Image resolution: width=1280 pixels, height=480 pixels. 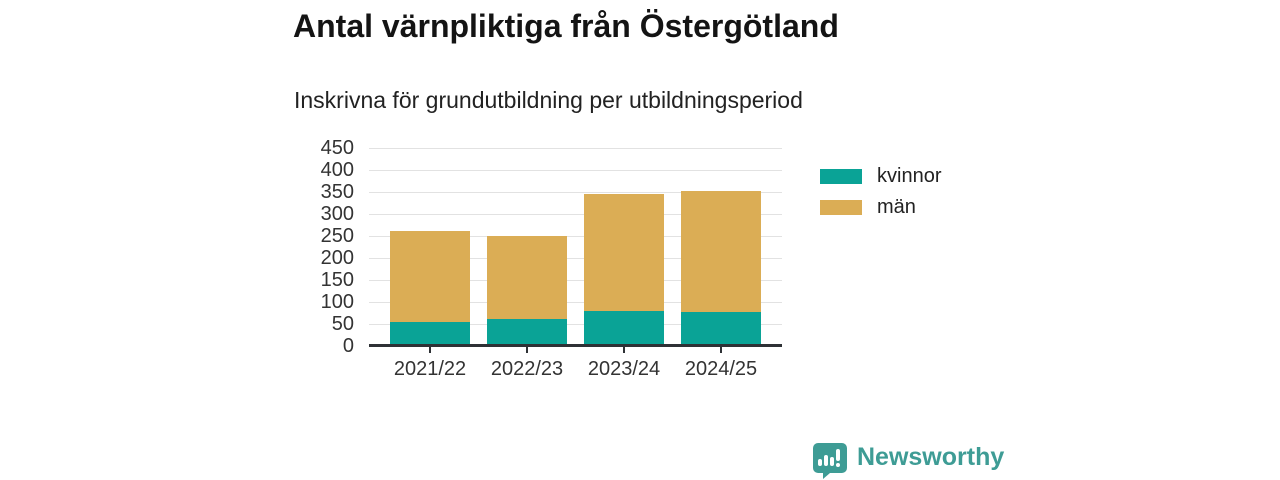 What do you see at coordinates (527, 369) in the screenshot?
I see `x-axis-tick-label: 2022/23` at bounding box center [527, 369].